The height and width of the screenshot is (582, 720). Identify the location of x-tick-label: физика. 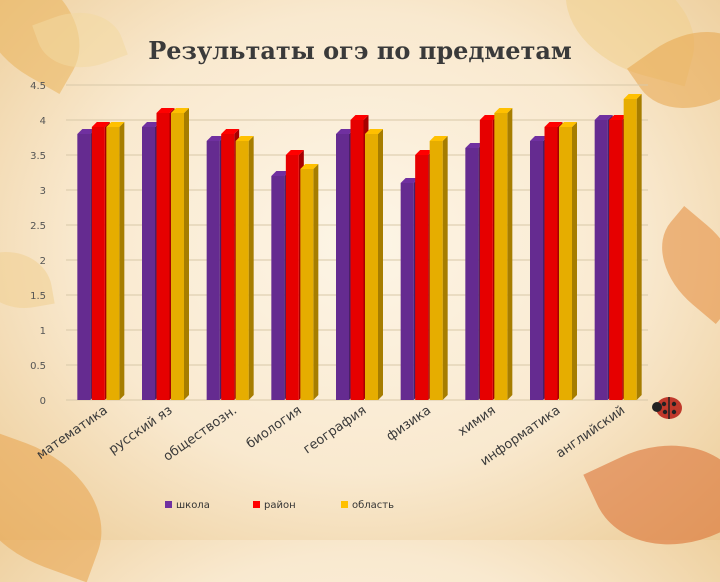
(409, 423).